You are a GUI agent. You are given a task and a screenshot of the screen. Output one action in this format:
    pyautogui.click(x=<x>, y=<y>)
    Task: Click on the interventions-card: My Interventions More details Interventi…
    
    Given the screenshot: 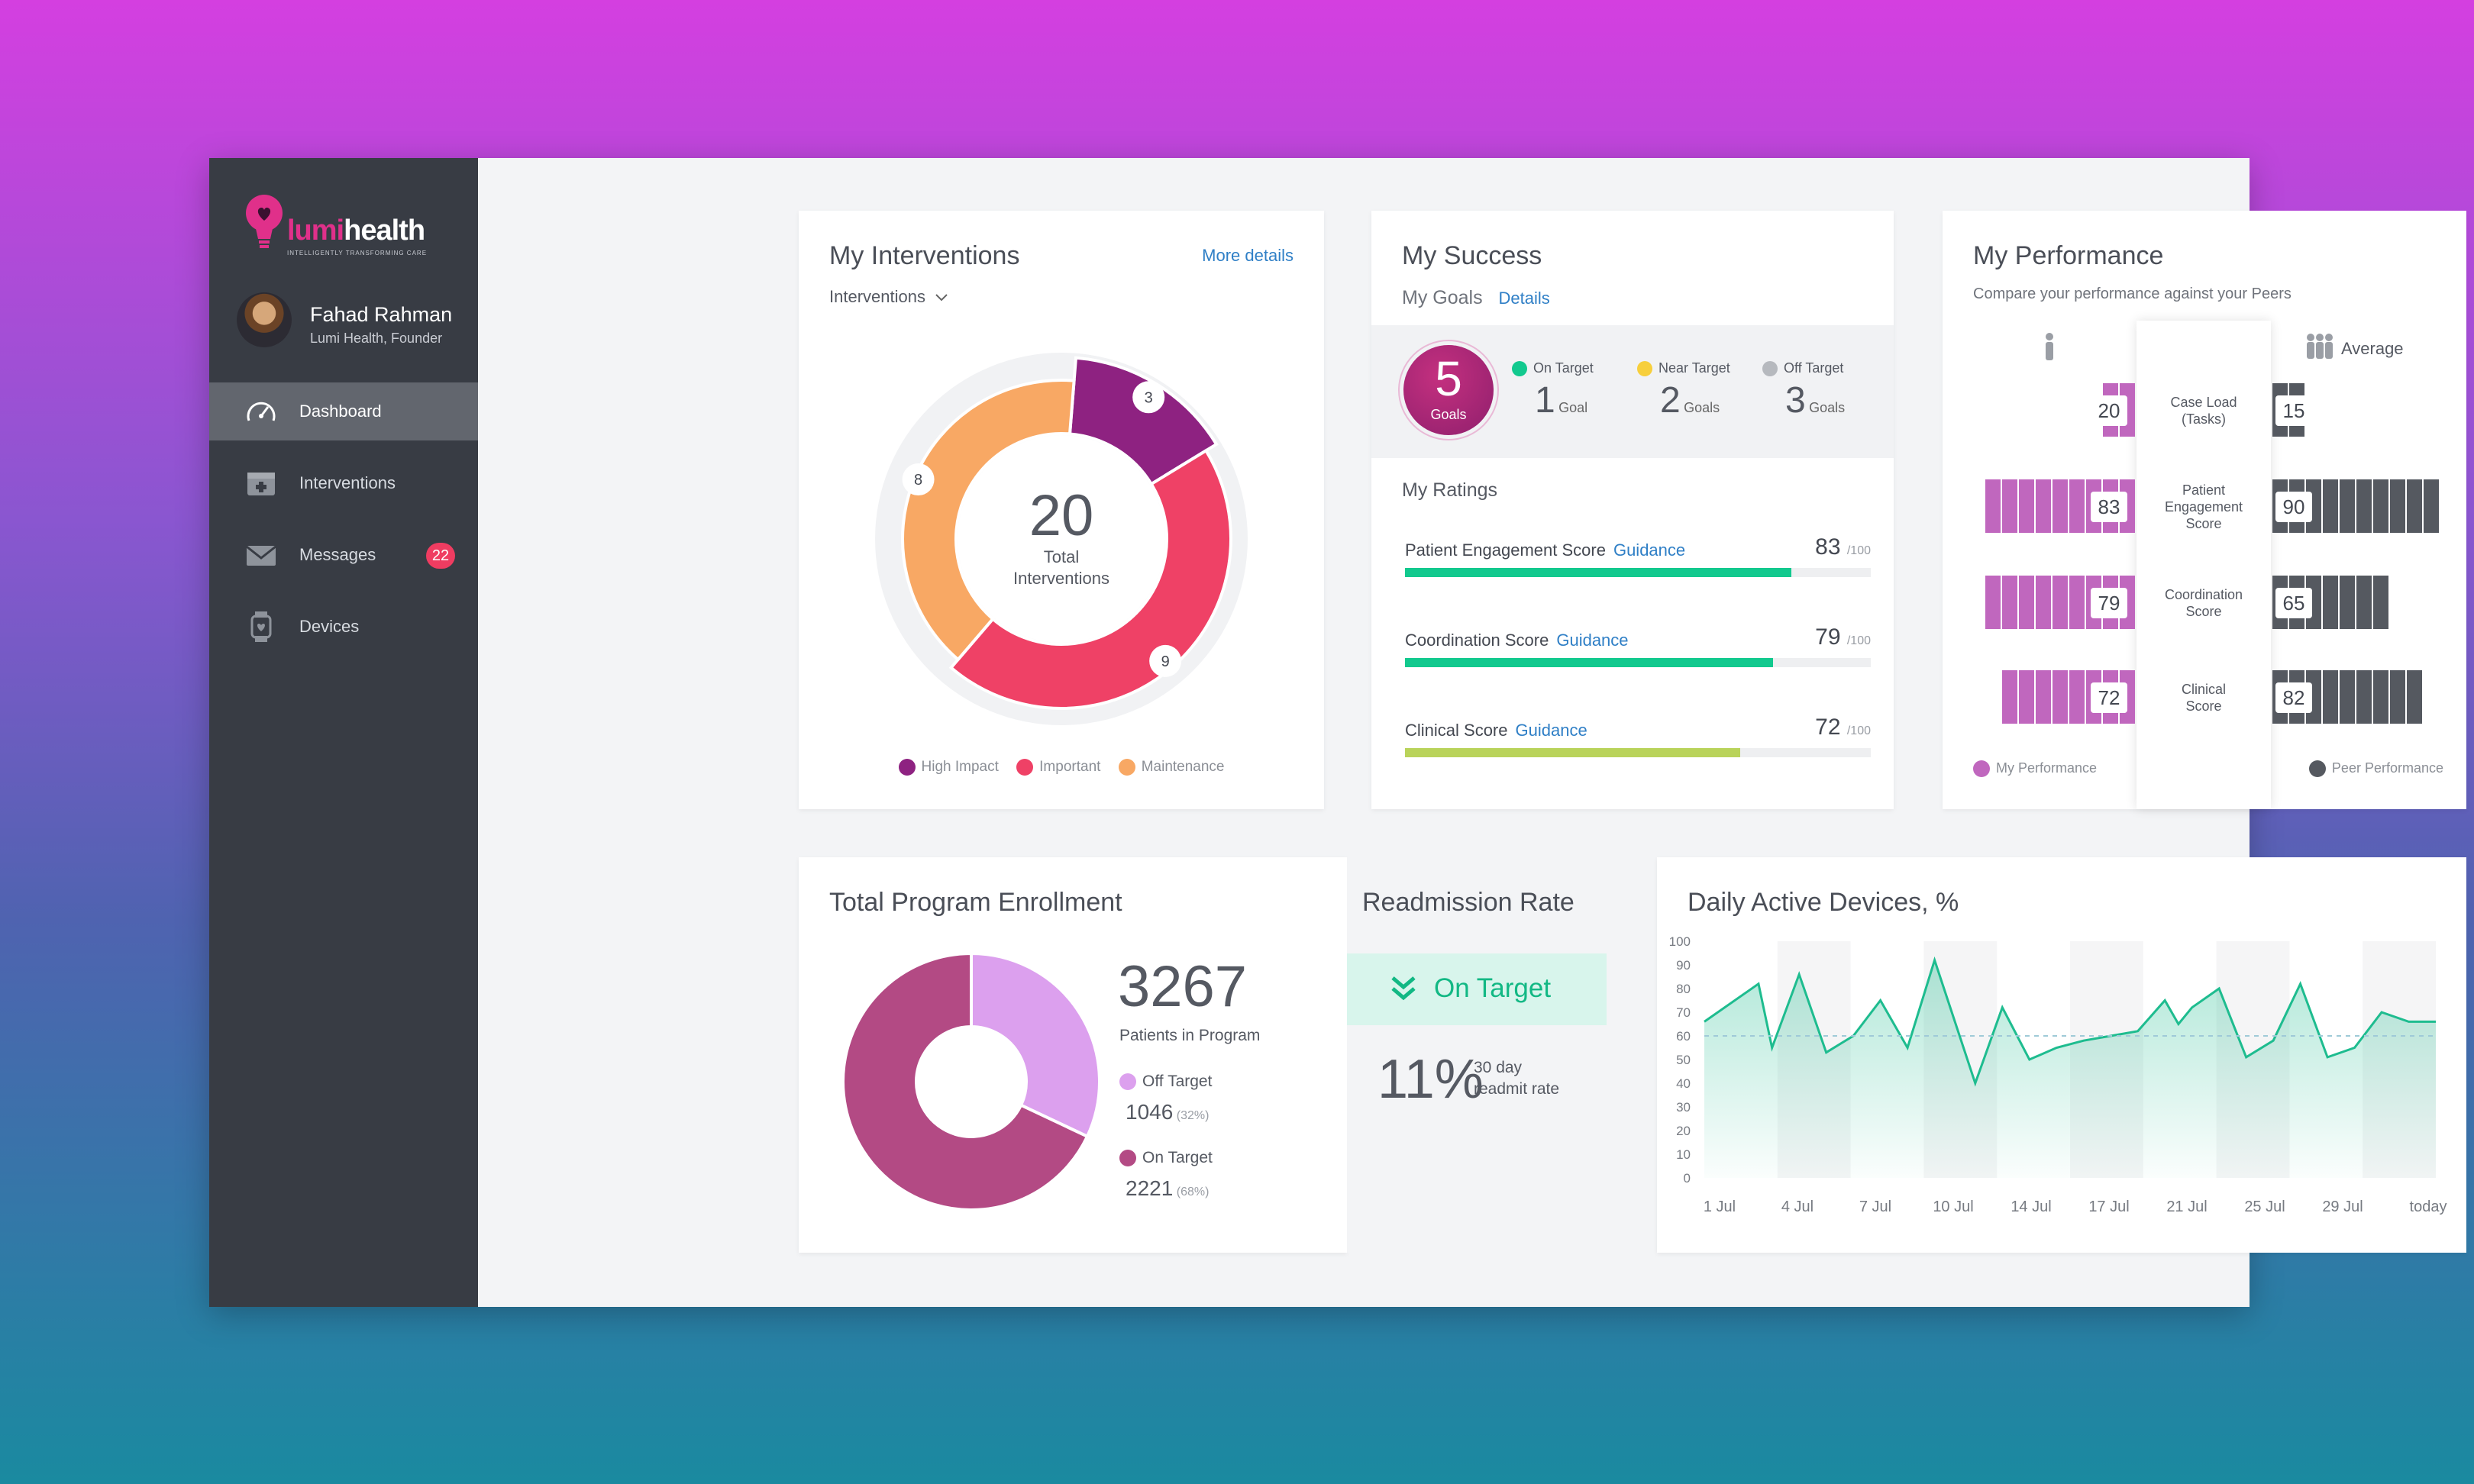 What is the action you would take?
    pyautogui.click(x=1061, y=510)
    